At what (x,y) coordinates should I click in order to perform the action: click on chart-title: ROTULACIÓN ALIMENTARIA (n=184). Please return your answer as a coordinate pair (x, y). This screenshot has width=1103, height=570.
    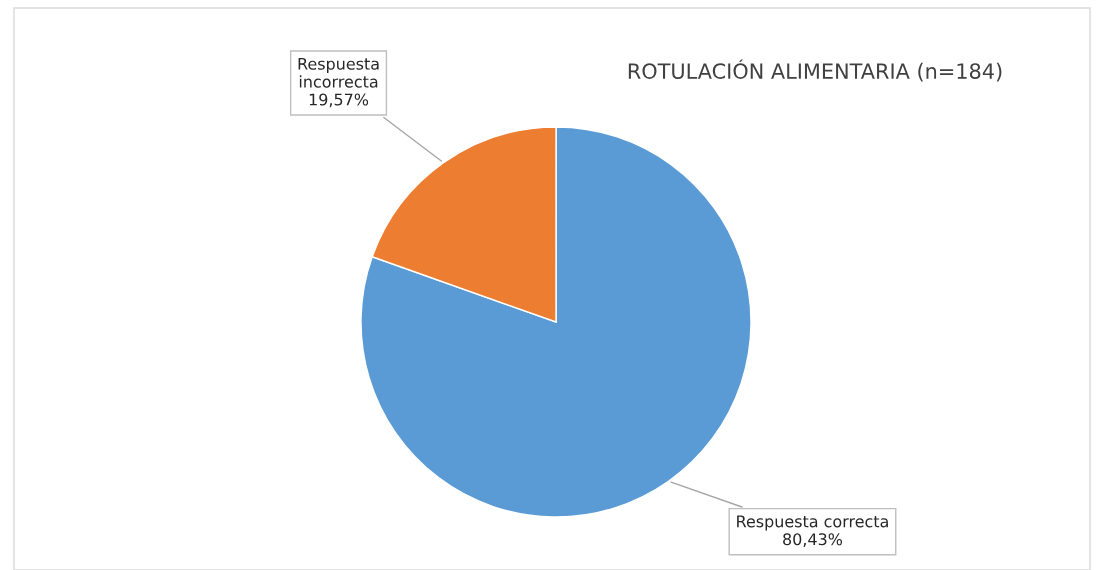
    Looking at the image, I should click on (815, 70).